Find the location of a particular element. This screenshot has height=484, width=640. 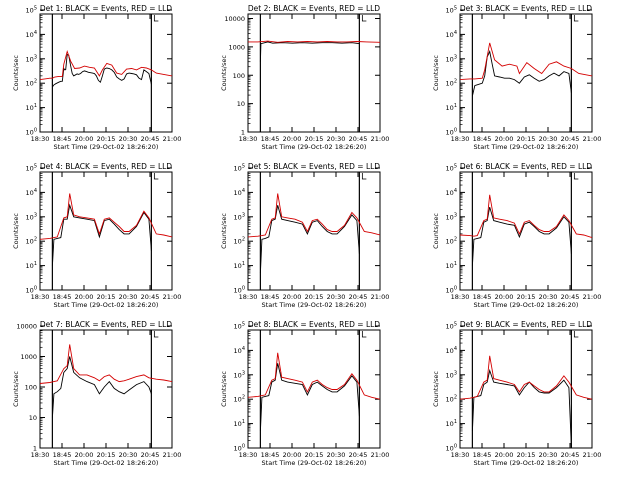

plot-title: Det 7: BLACK = Events, RED = LLD is located at coordinates (106, 324).